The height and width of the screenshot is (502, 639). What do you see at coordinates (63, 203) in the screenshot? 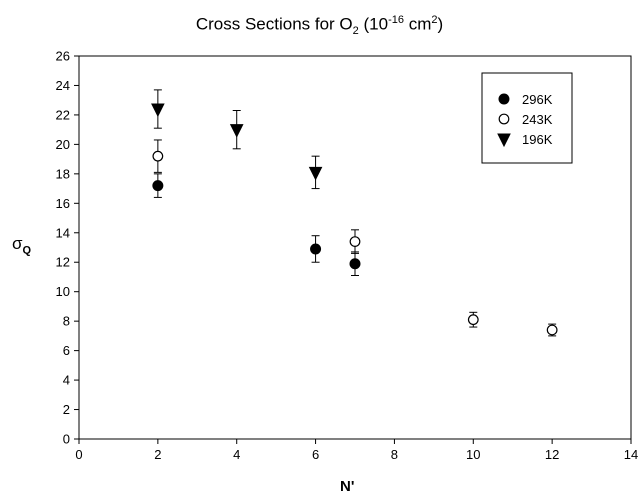
I see `y-tick-label: 16` at bounding box center [63, 203].